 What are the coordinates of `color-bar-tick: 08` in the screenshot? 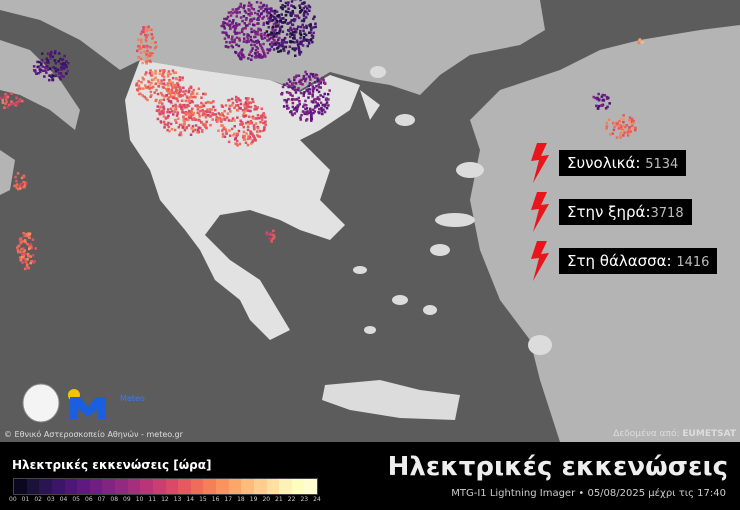 It's located at (114, 499).